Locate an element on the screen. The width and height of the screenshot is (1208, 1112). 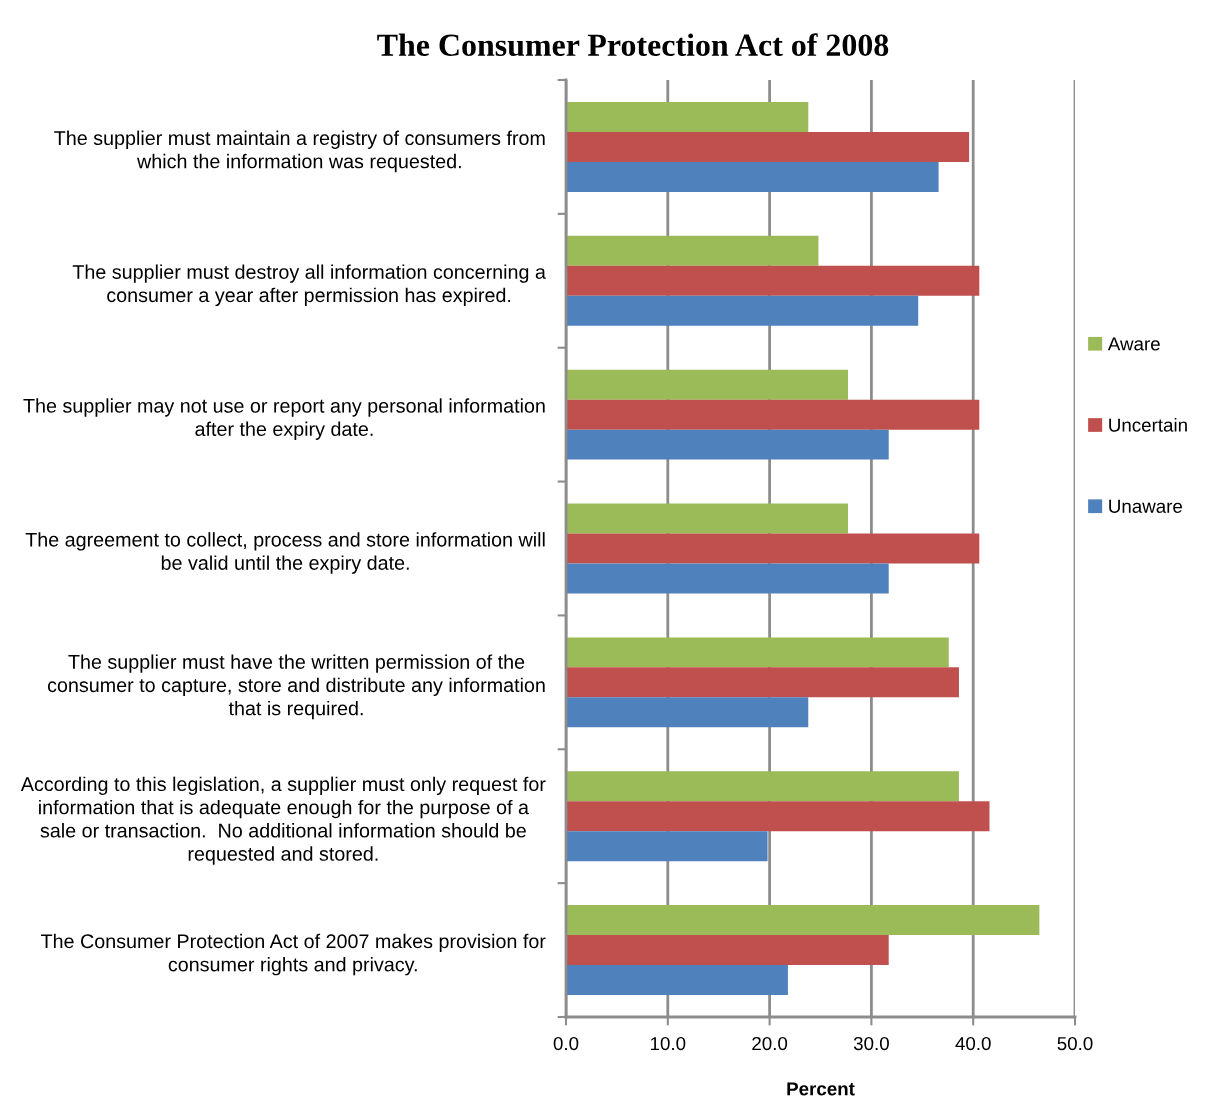
x-tick-label: 40.0 is located at coordinates (973, 1043).